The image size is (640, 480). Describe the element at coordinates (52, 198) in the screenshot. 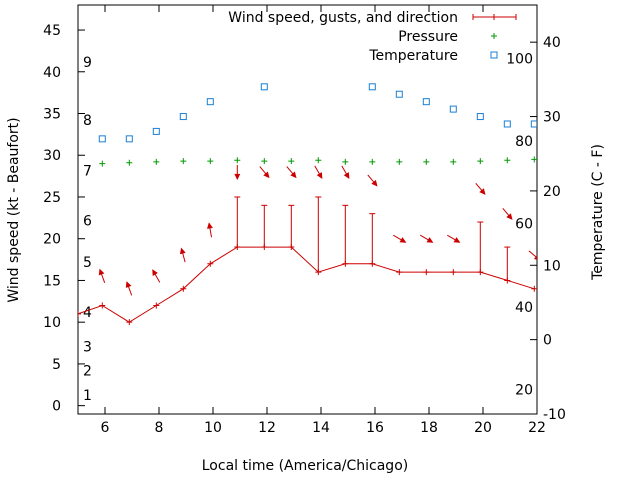

I see `y-left-tick-label: 25` at that location.